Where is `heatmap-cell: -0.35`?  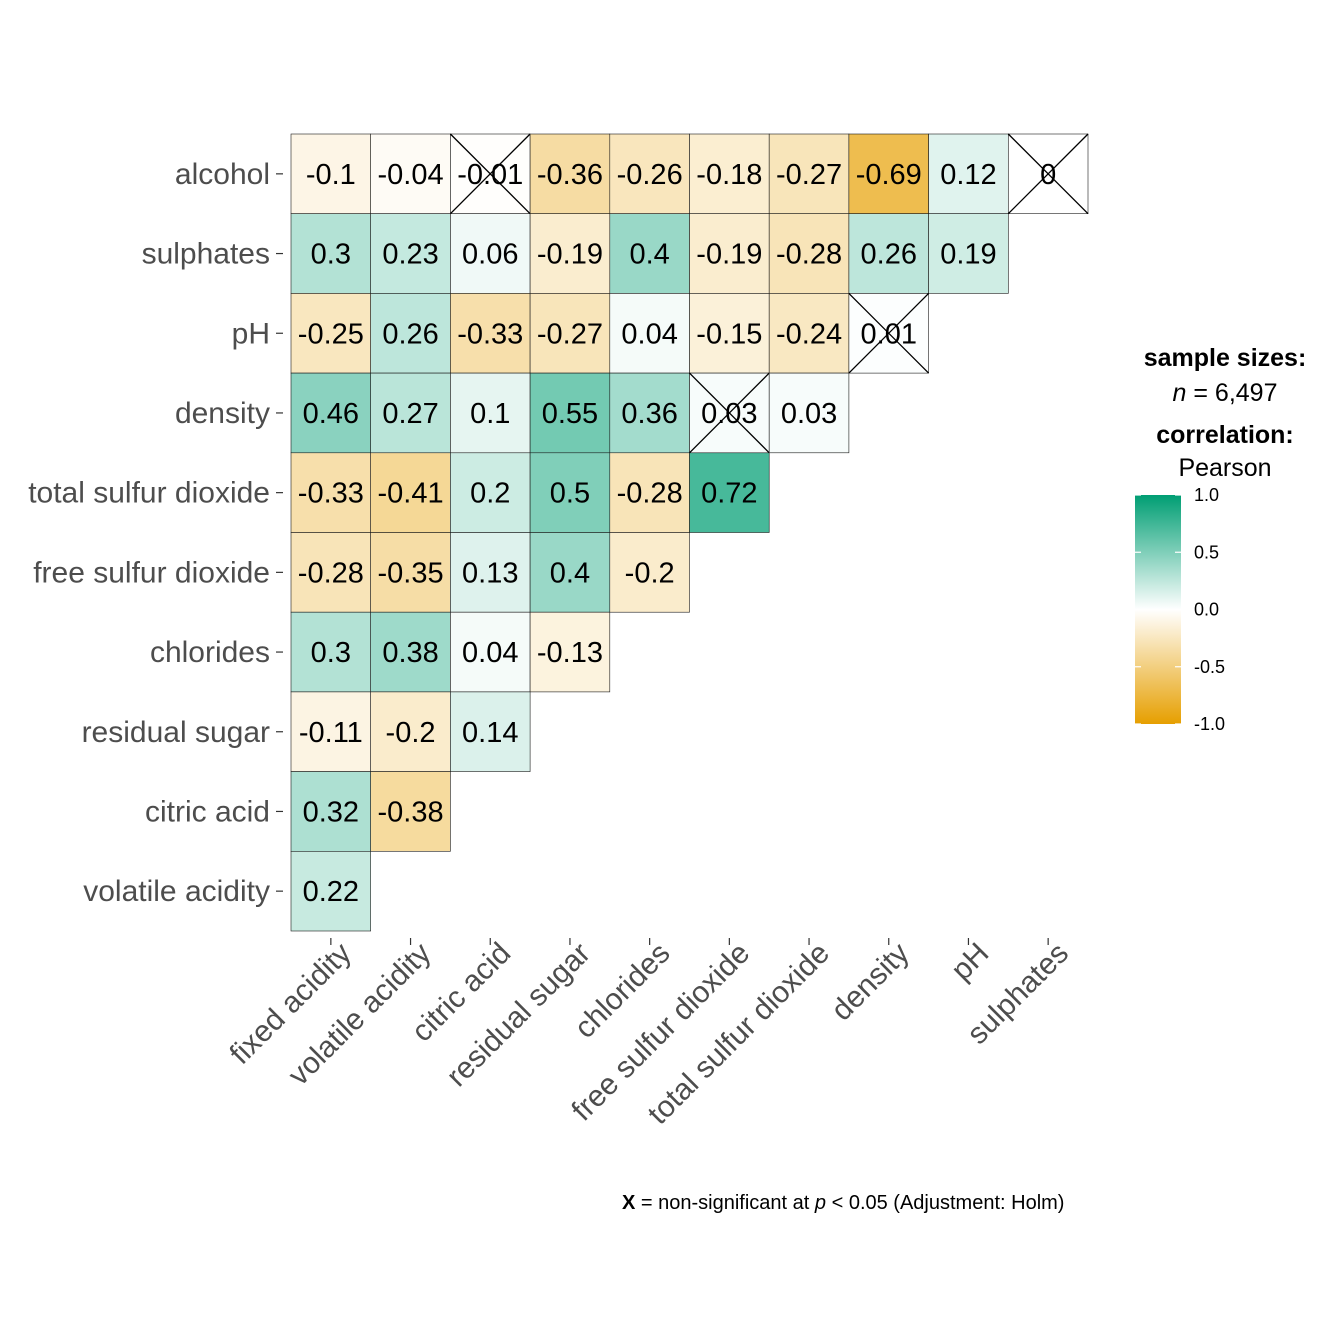 heatmap-cell: -0.35 is located at coordinates (410, 572).